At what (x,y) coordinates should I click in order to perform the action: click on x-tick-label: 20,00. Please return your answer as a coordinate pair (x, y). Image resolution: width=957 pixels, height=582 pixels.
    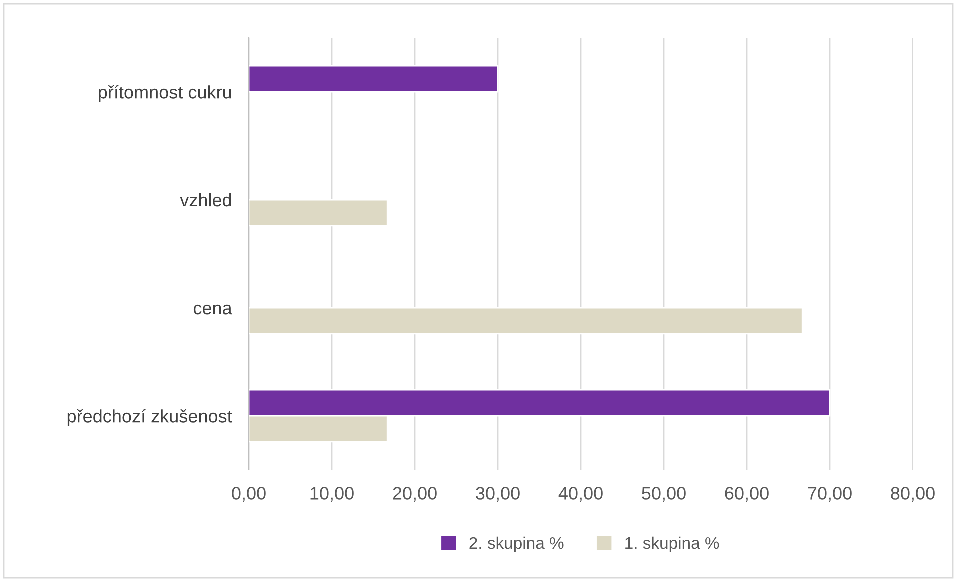
    Looking at the image, I should click on (415, 494).